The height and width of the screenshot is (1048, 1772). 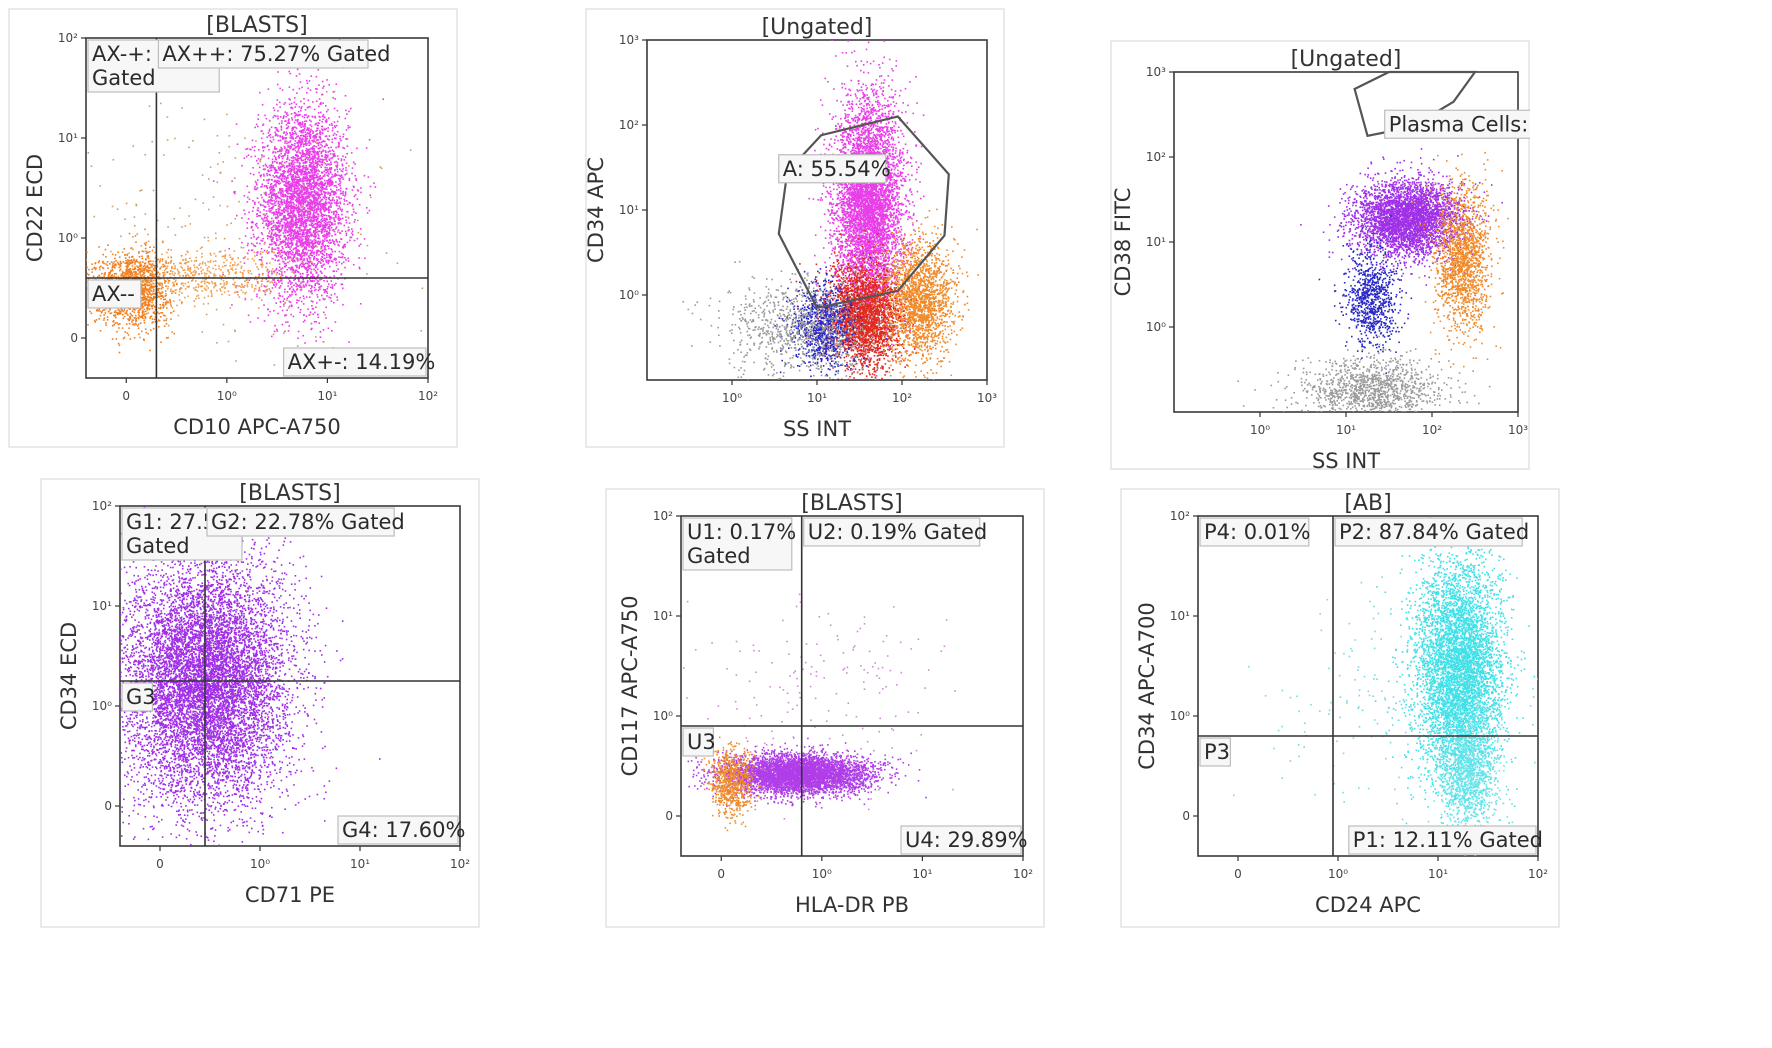 I want to click on panel-border, so click(x=233, y=228).